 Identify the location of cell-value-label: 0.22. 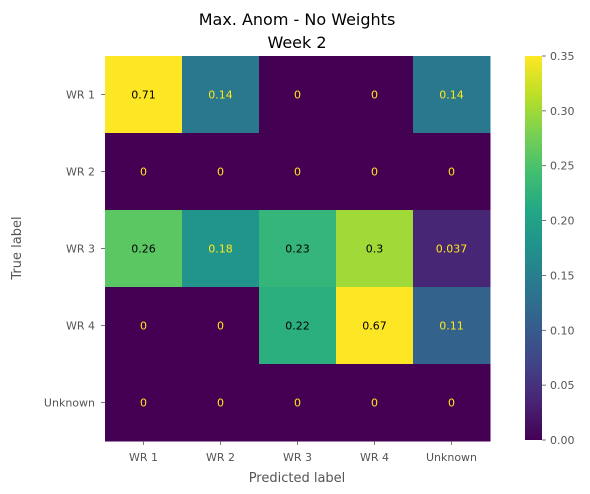
(297, 326).